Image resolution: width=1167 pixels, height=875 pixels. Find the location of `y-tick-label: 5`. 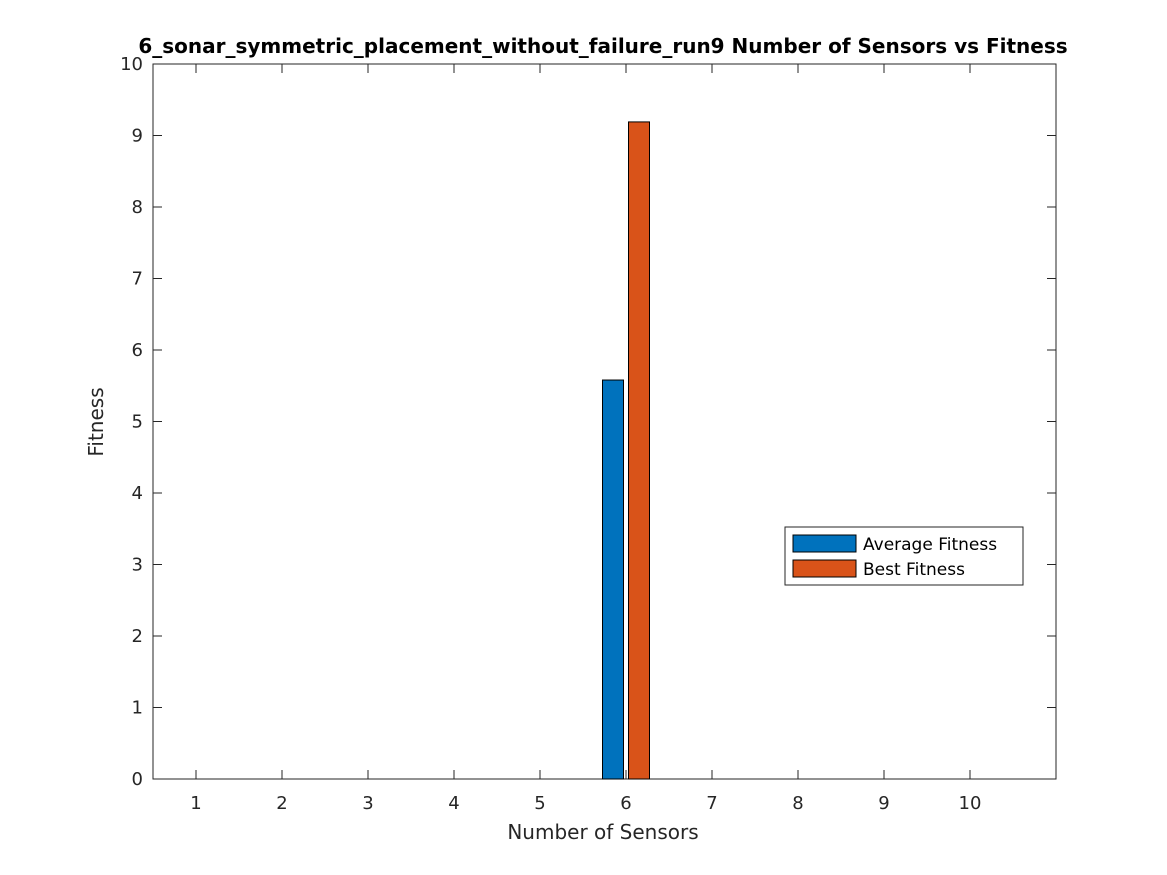

y-tick-label: 5 is located at coordinates (137, 422).